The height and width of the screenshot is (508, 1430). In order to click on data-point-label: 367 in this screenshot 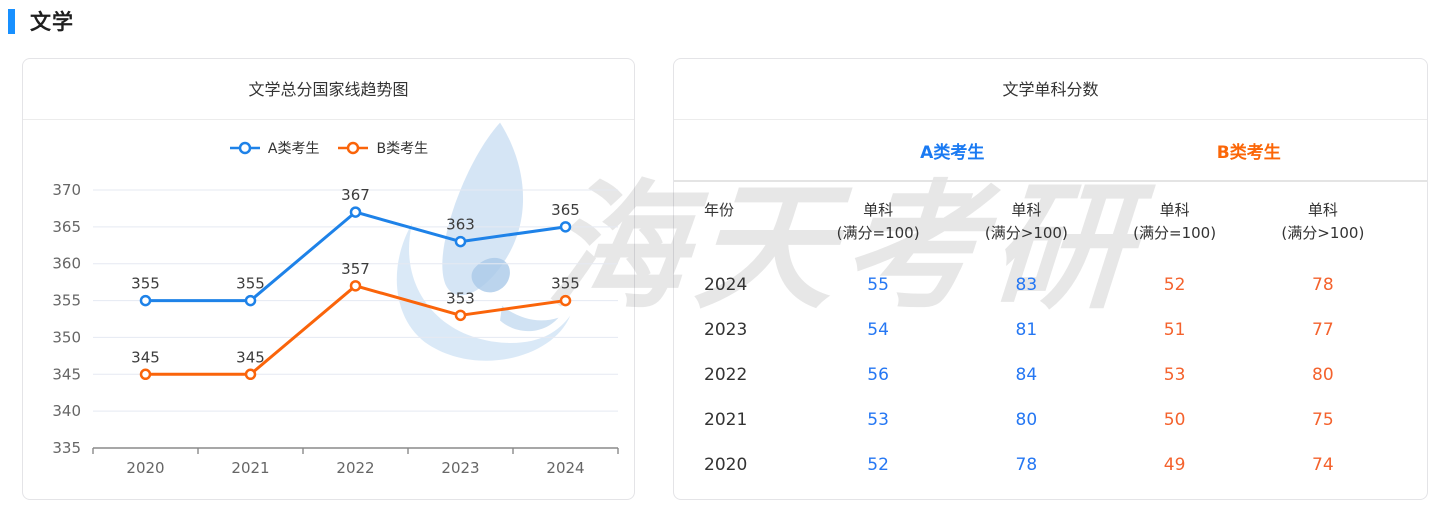, I will do `click(355, 195)`.